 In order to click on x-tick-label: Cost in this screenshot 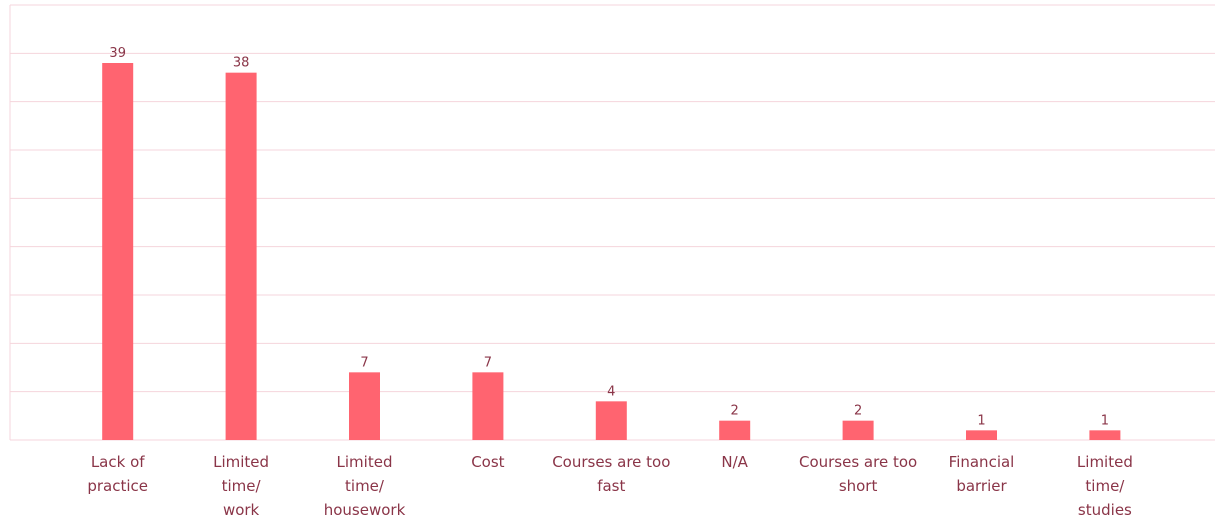, I will do `click(488, 462)`.